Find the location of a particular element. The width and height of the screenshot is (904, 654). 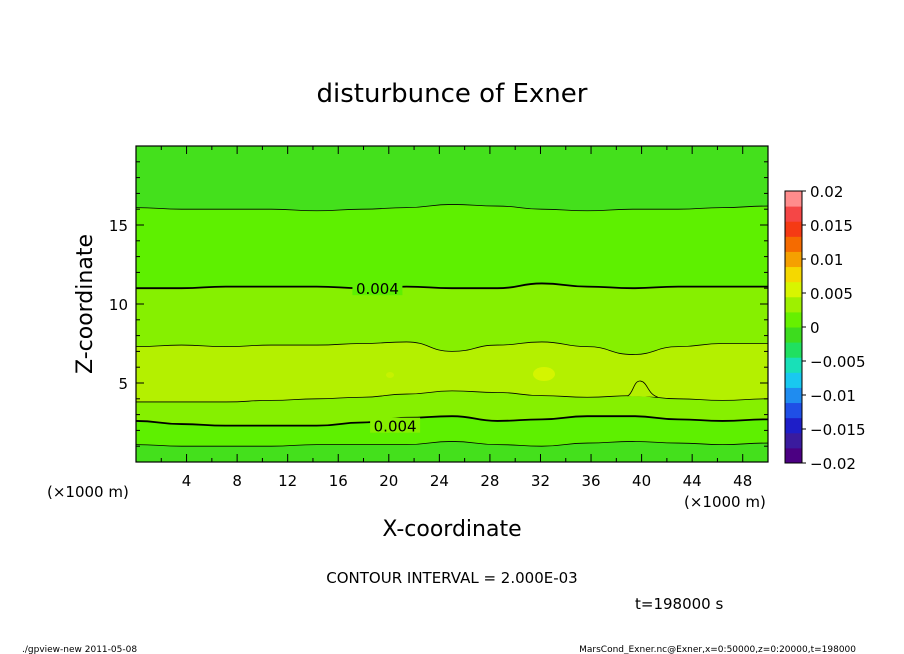

x-tick-label-24: 24 is located at coordinates (439, 481).